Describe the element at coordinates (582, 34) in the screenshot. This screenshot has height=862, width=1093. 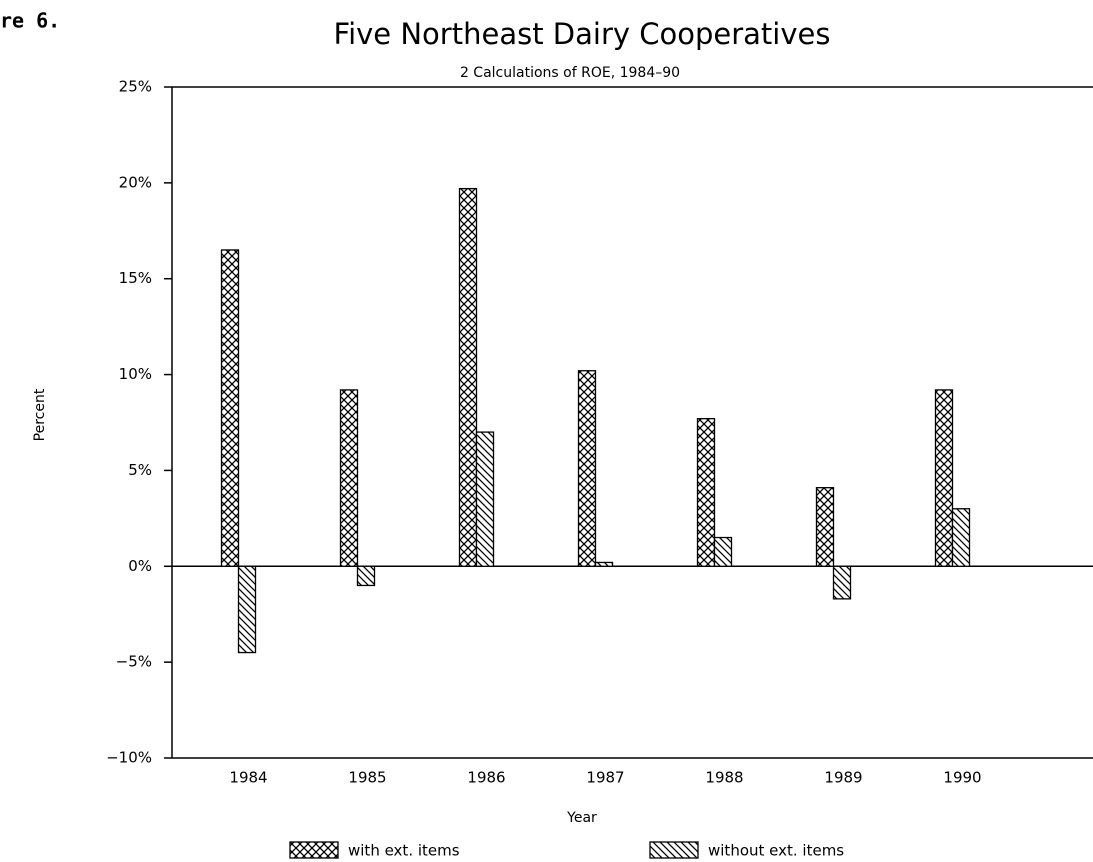
I see `chart-title: Five Northeast Dairy Cooperatives` at that location.